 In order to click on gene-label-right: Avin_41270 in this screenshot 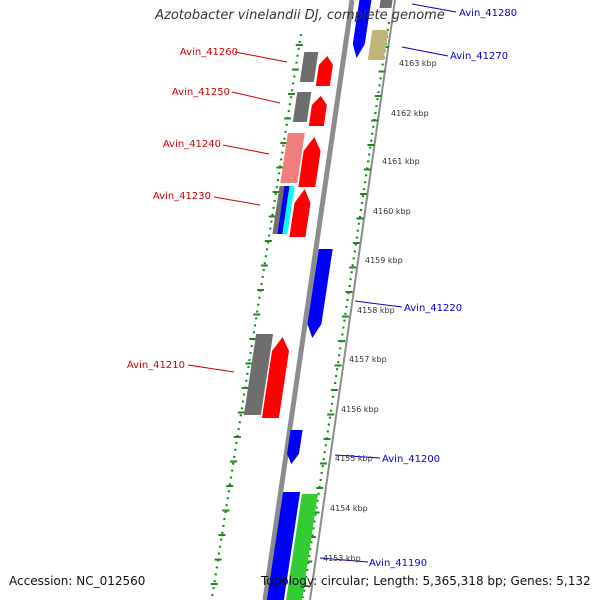, I will do `click(479, 56)`.